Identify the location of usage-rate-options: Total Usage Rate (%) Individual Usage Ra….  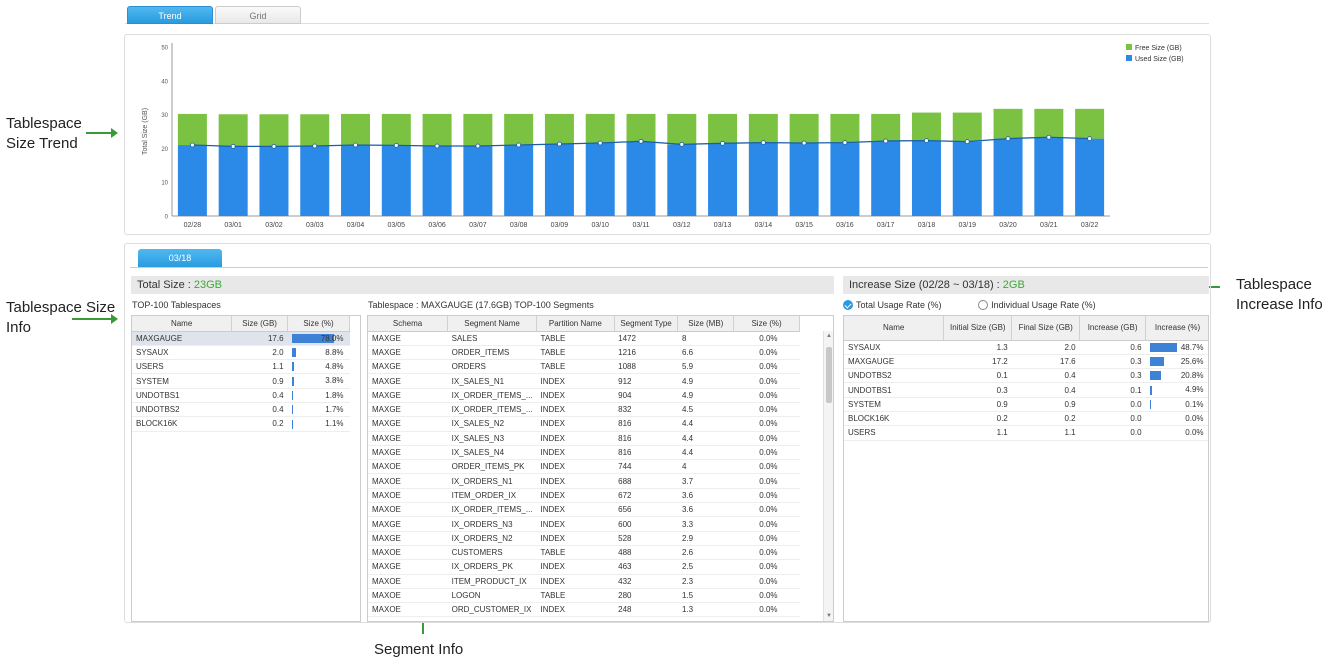
(969, 305).